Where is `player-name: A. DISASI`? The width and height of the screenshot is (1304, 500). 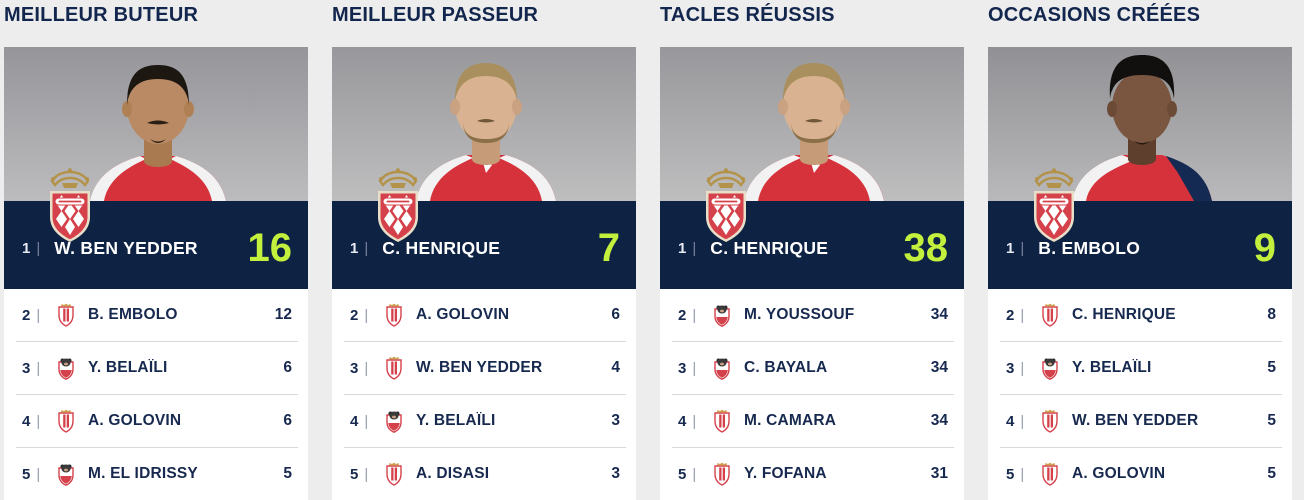
player-name: A. DISASI is located at coordinates (453, 473).